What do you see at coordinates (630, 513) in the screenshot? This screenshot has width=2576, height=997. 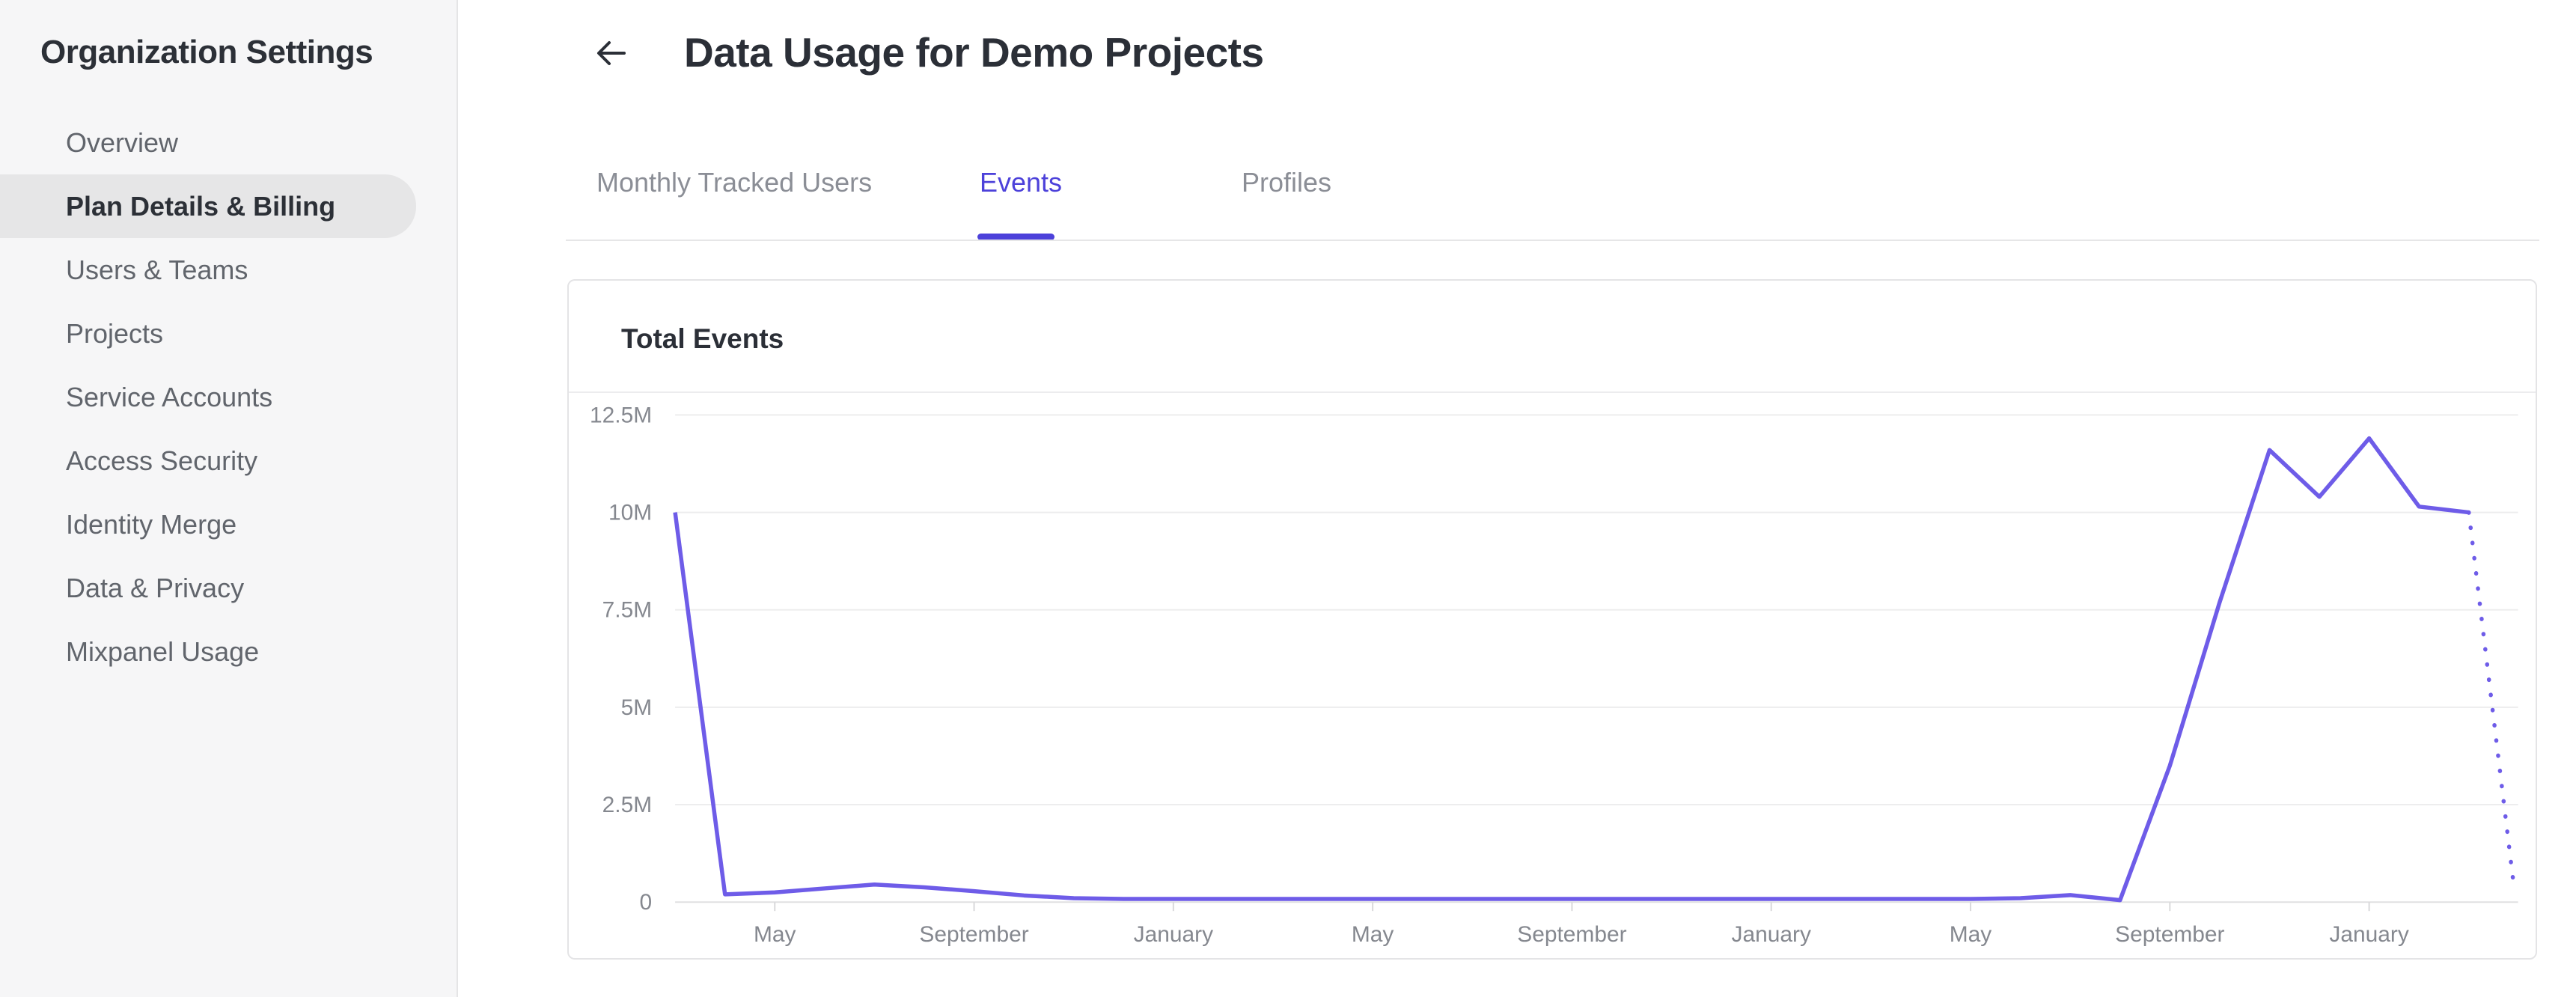 I see `y-axis-label: 10M` at bounding box center [630, 513].